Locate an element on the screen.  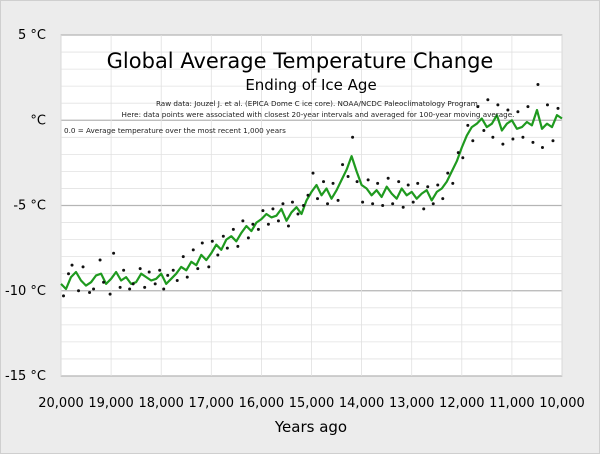
y-tick-label: 5 °C is located at coordinates (32, 35).